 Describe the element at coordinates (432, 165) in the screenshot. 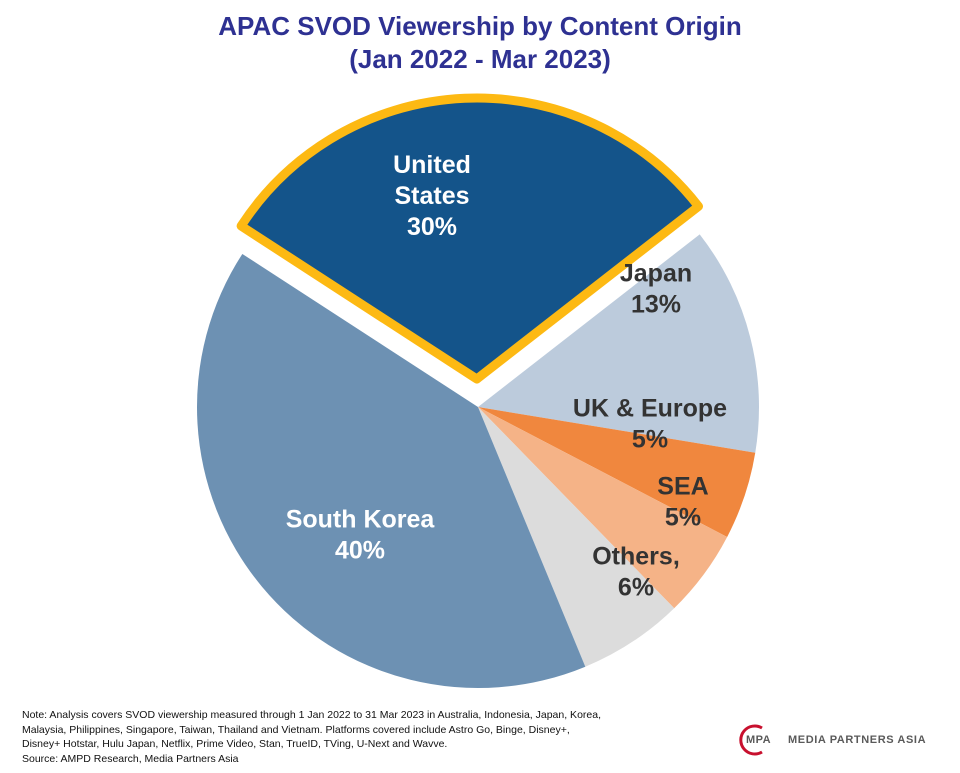

I see `slice-label-line: United` at that location.